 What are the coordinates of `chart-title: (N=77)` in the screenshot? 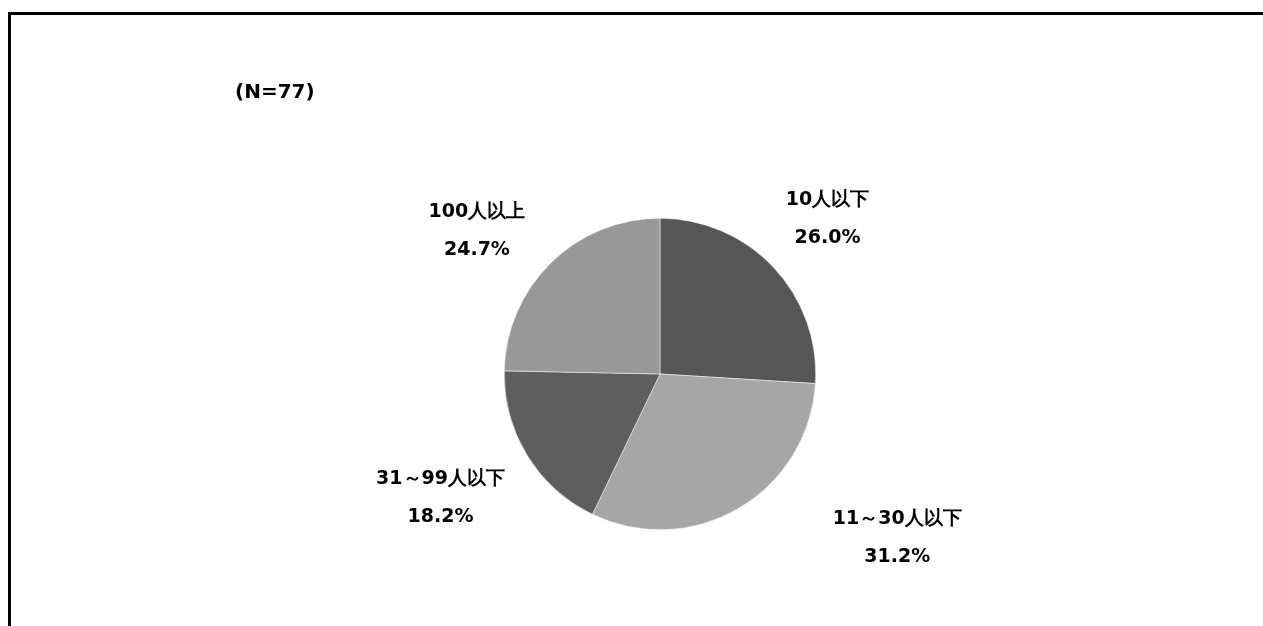 It's located at (275, 91).